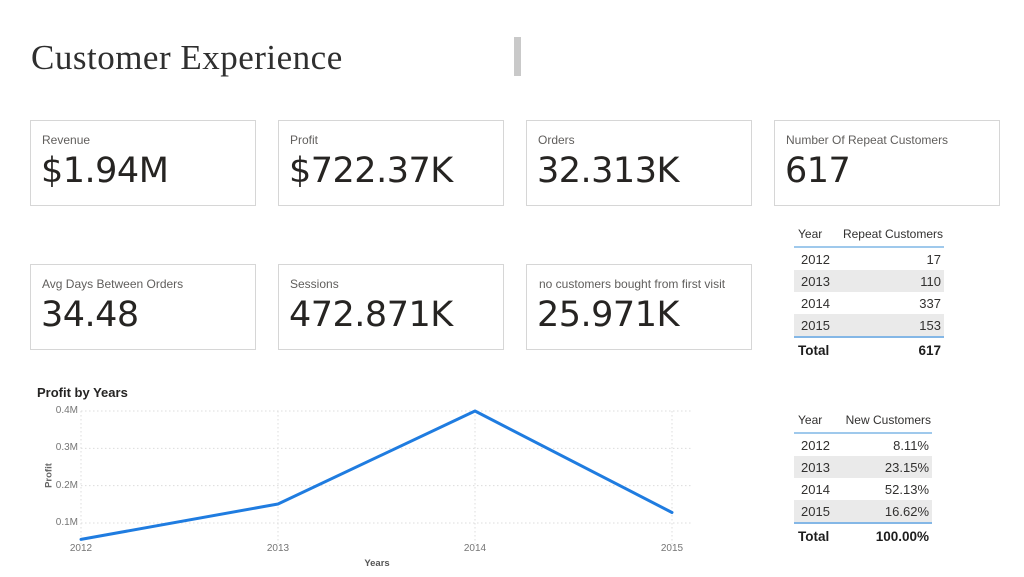 This screenshot has height=577, width=1024. Describe the element at coordinates (608, 315) in the screenshot. I see `kpi-value: 25.971K` at that location.